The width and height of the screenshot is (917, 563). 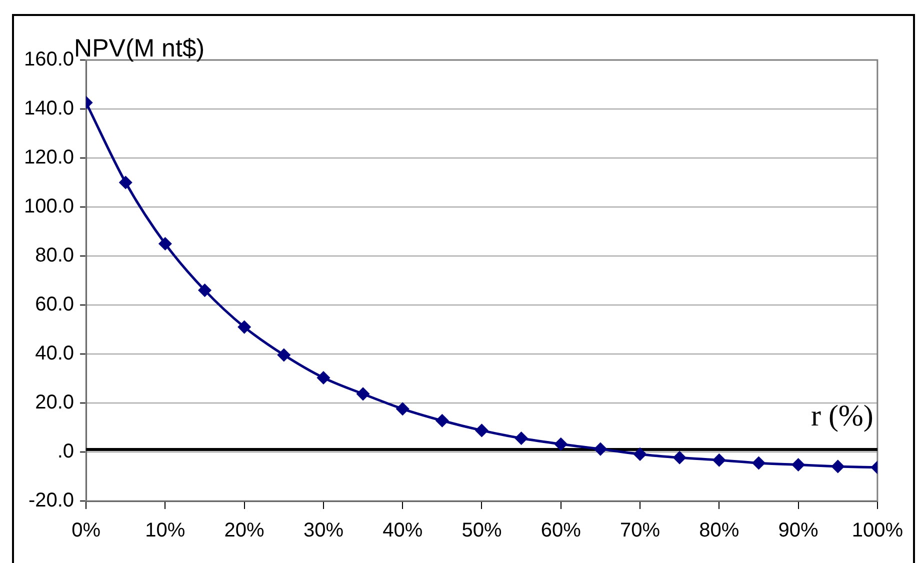 What do you see at coordinates (49, 109) in the screenshot?
I see `y-tick-label: 140.0` at bounding box center [49, 109].